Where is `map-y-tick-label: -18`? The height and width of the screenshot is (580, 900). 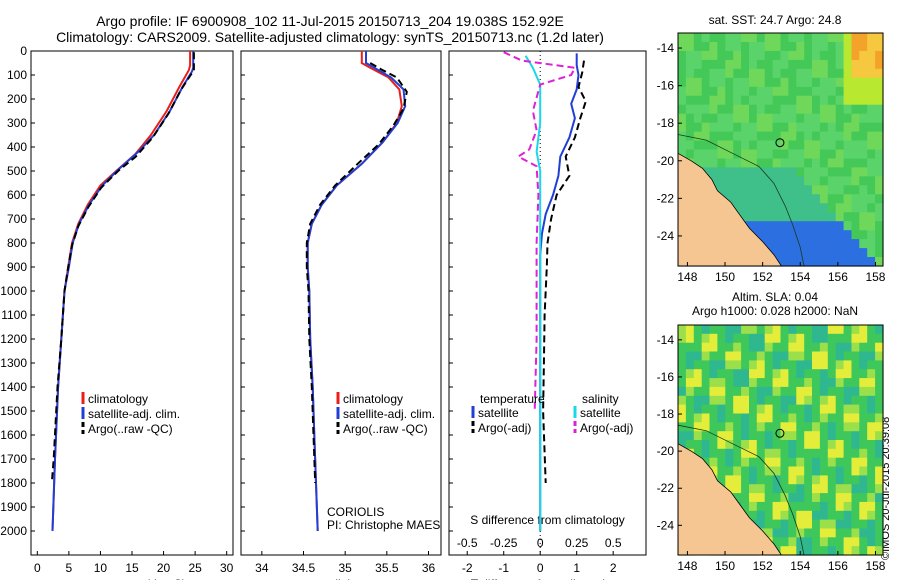 map-y-tick-label: -18 is located at coordinates (666, 414).